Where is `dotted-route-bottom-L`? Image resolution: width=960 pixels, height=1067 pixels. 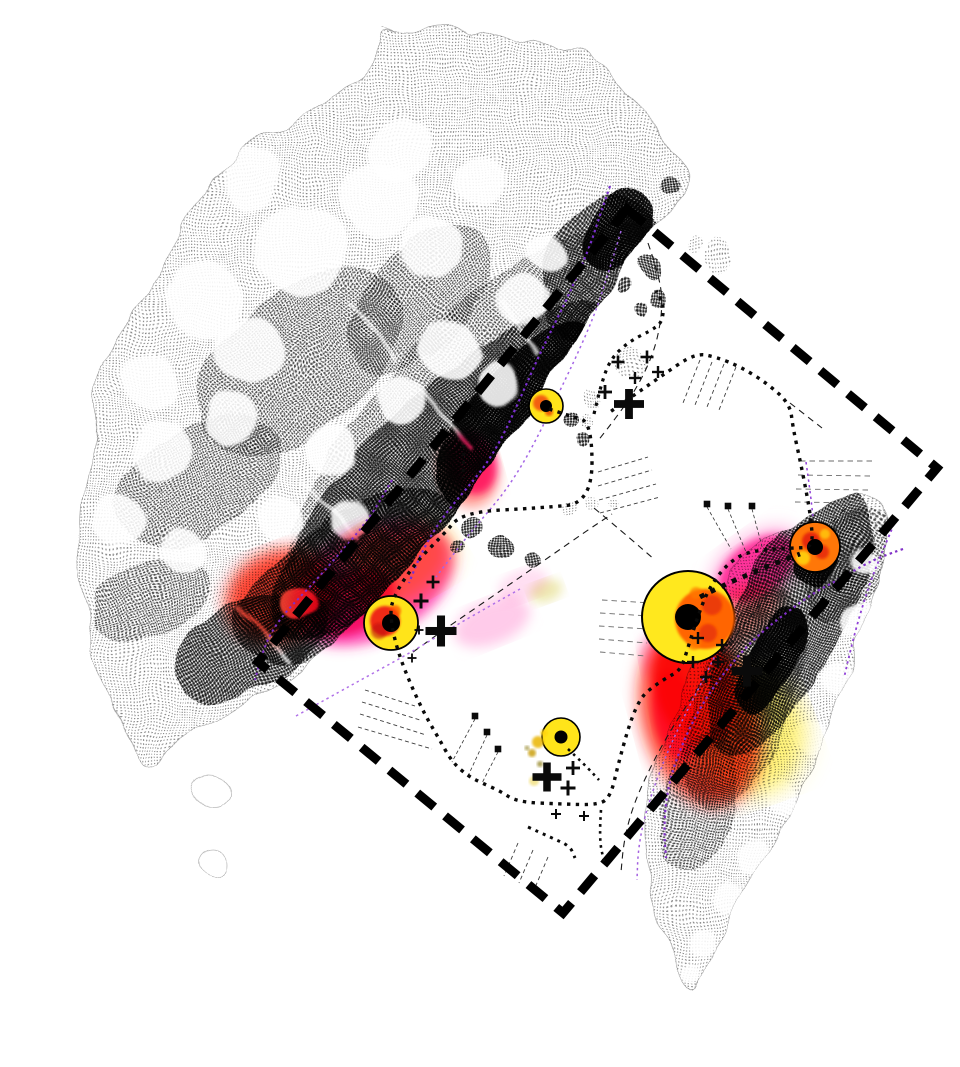 dotted-route-bottom-L is located at coordinates (552, 842).